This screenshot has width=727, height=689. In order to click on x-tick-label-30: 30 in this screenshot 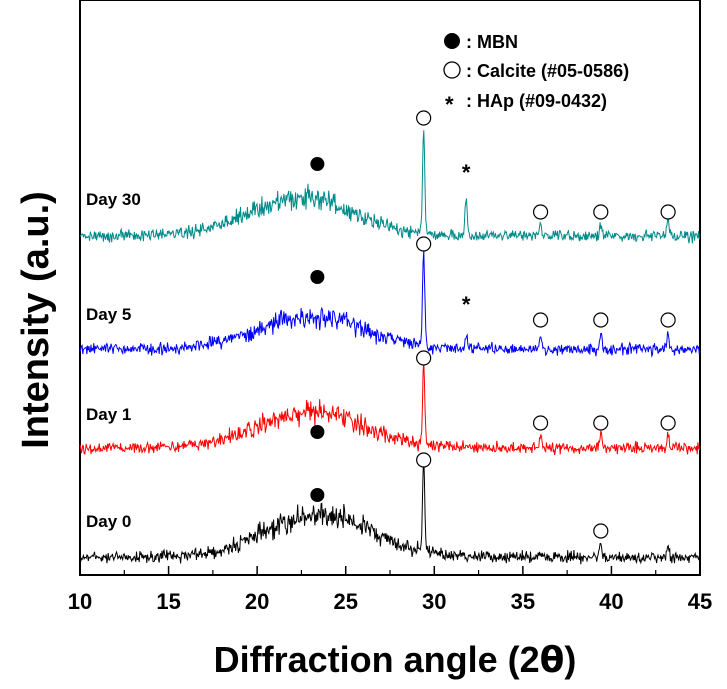, I will do `click(434, 601)`.